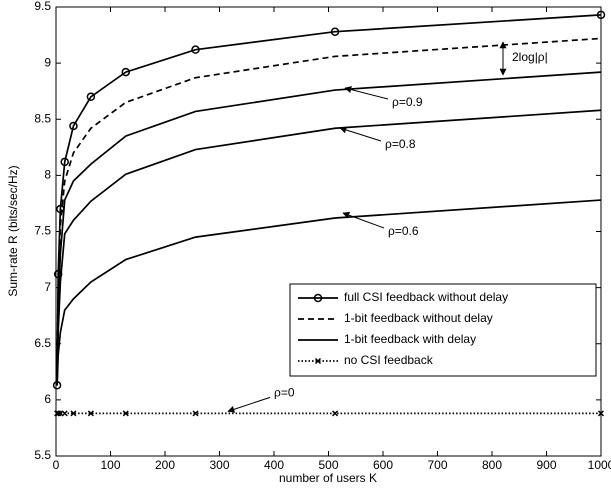 Image resolution: width=611 pixels, height=488 pixels. What do you see at coordinates (274, 465) in the screenshot?
I see `x-tick-label: 400` at bounding box center [274, 465].